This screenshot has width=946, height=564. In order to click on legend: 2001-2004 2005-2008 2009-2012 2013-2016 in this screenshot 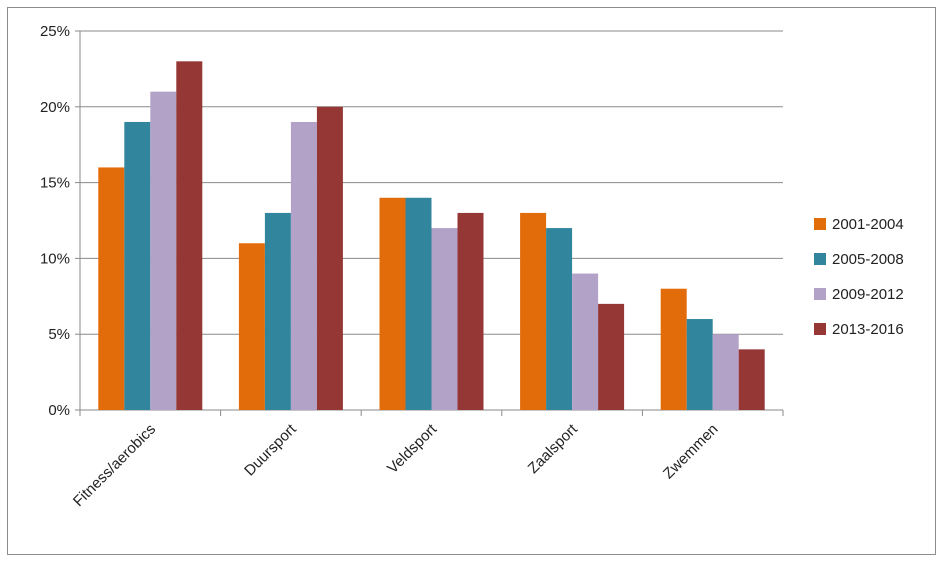, I will do `click(859, 277)`.